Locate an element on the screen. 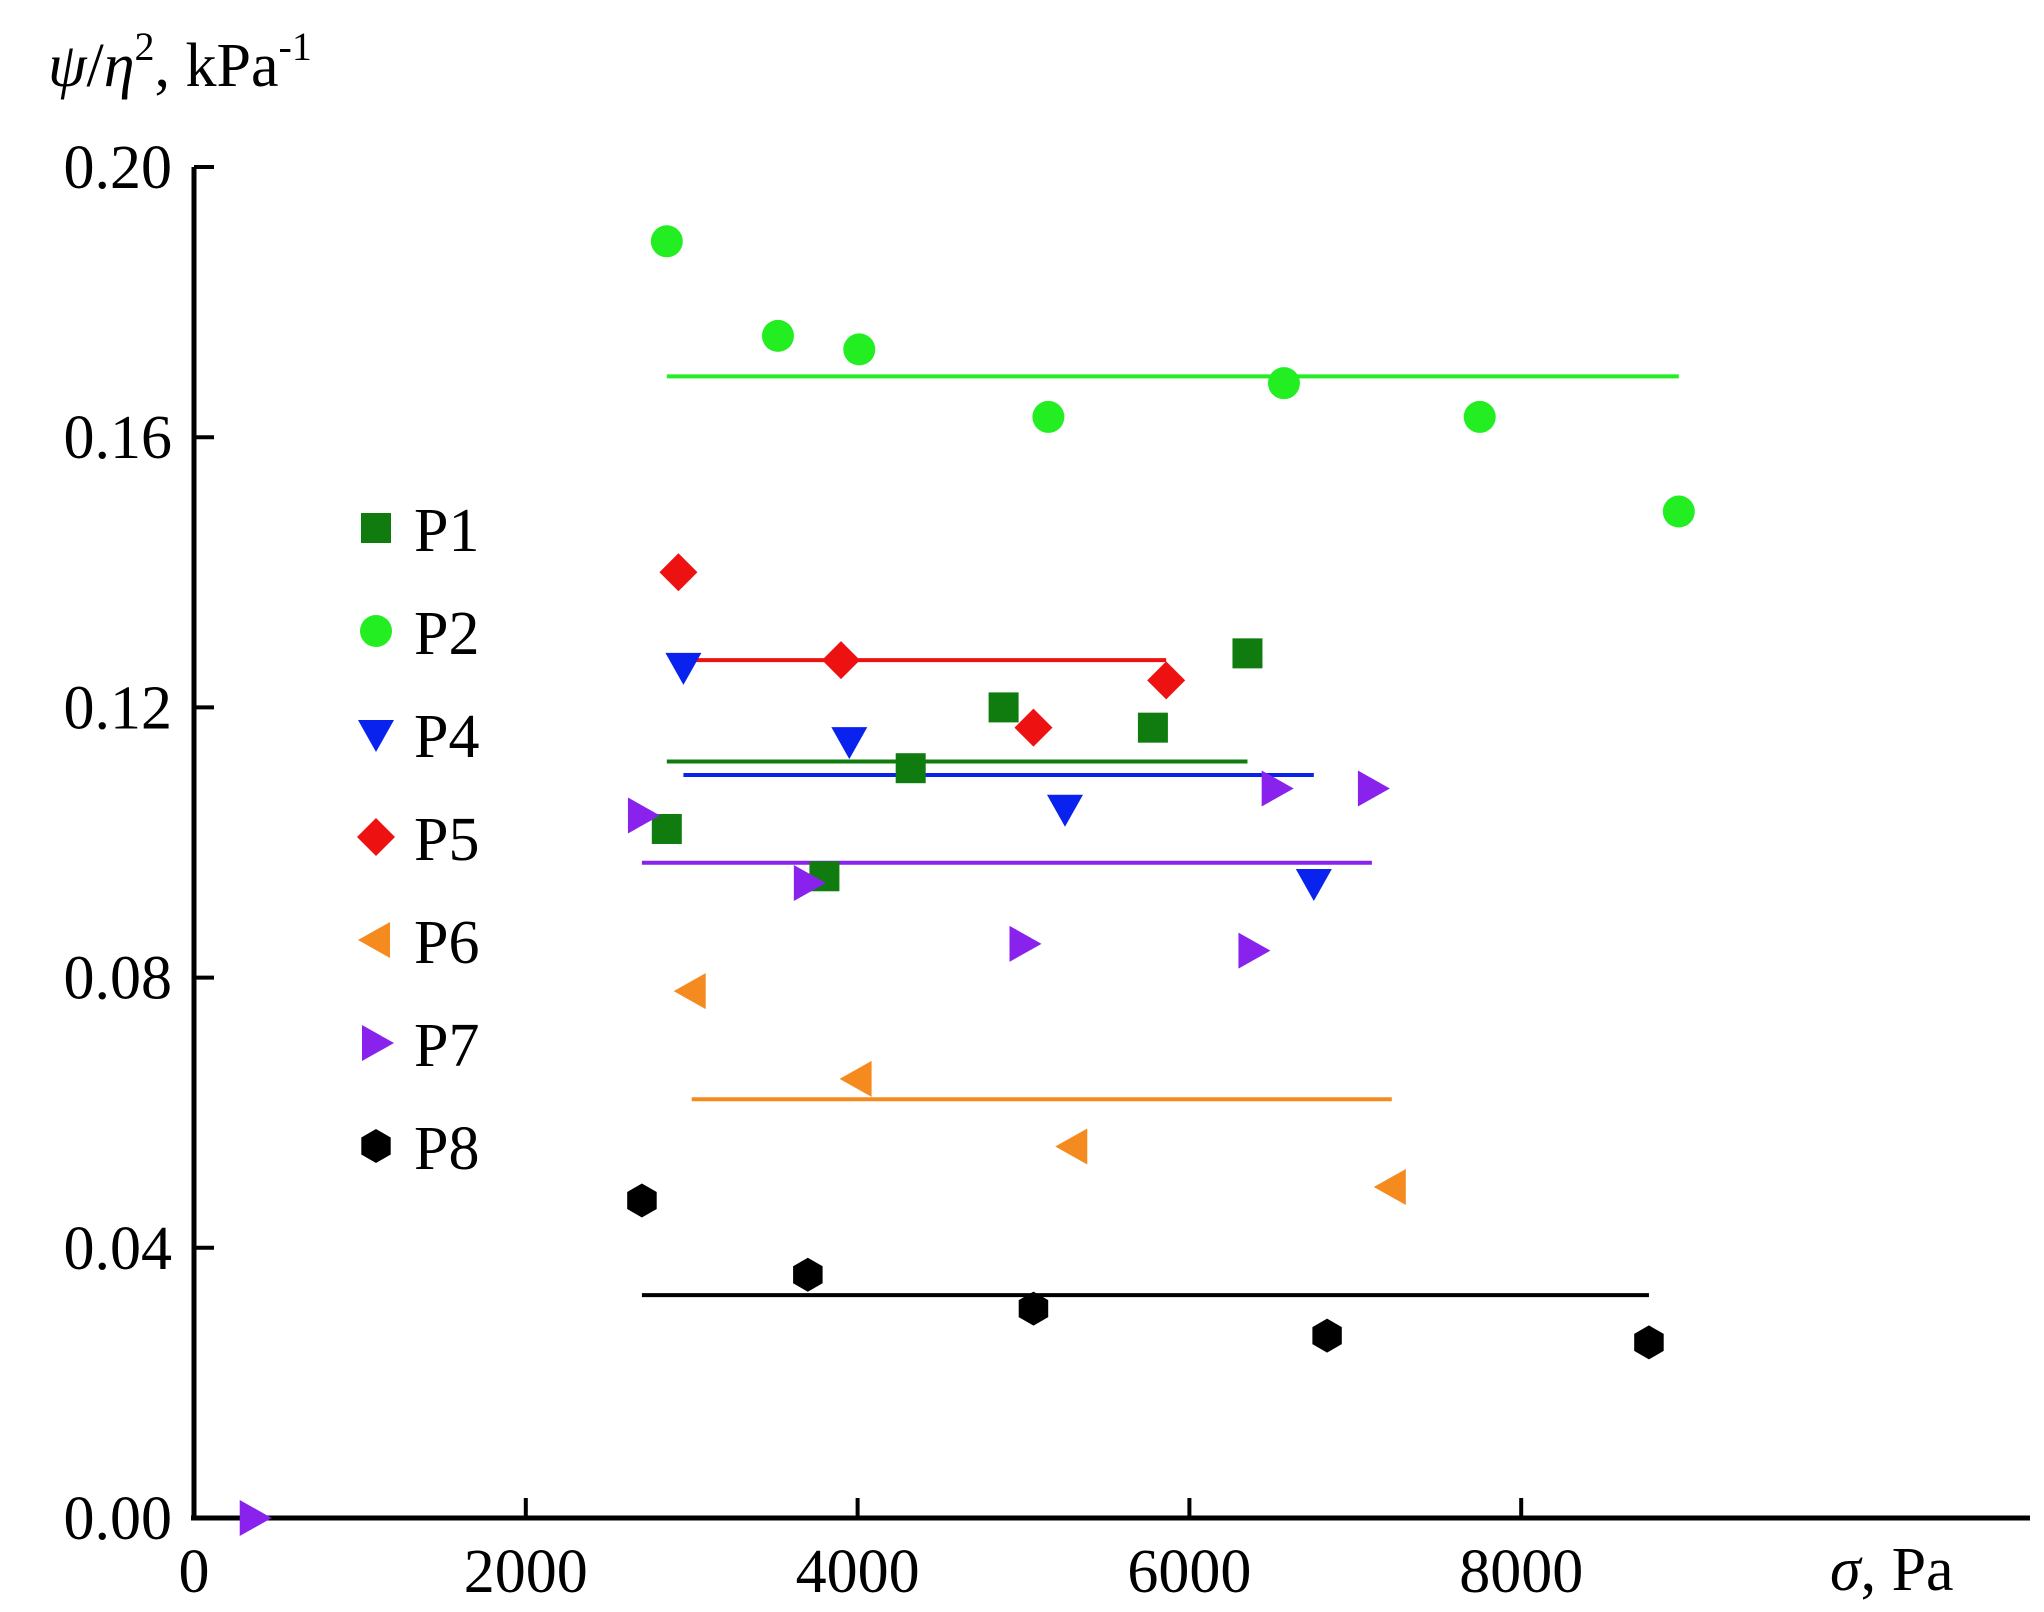  y-tick-label: 0.16 is located at coordinates (118, 438).